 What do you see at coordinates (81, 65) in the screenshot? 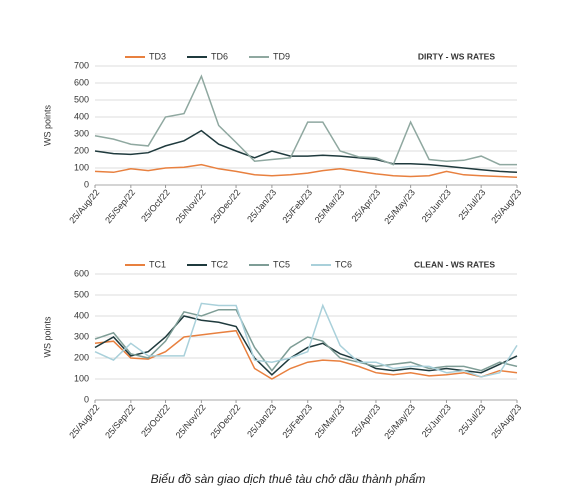
I see `y-tick-label: 700` at bounding box center [81, 65].